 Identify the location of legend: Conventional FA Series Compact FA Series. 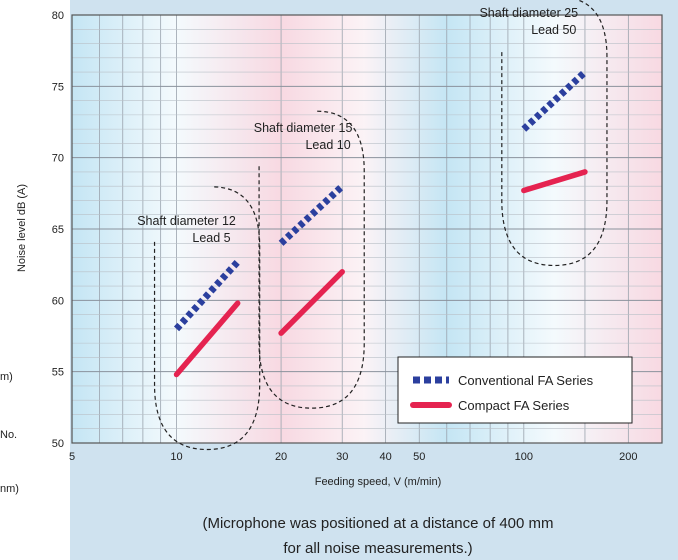
(515, 390).